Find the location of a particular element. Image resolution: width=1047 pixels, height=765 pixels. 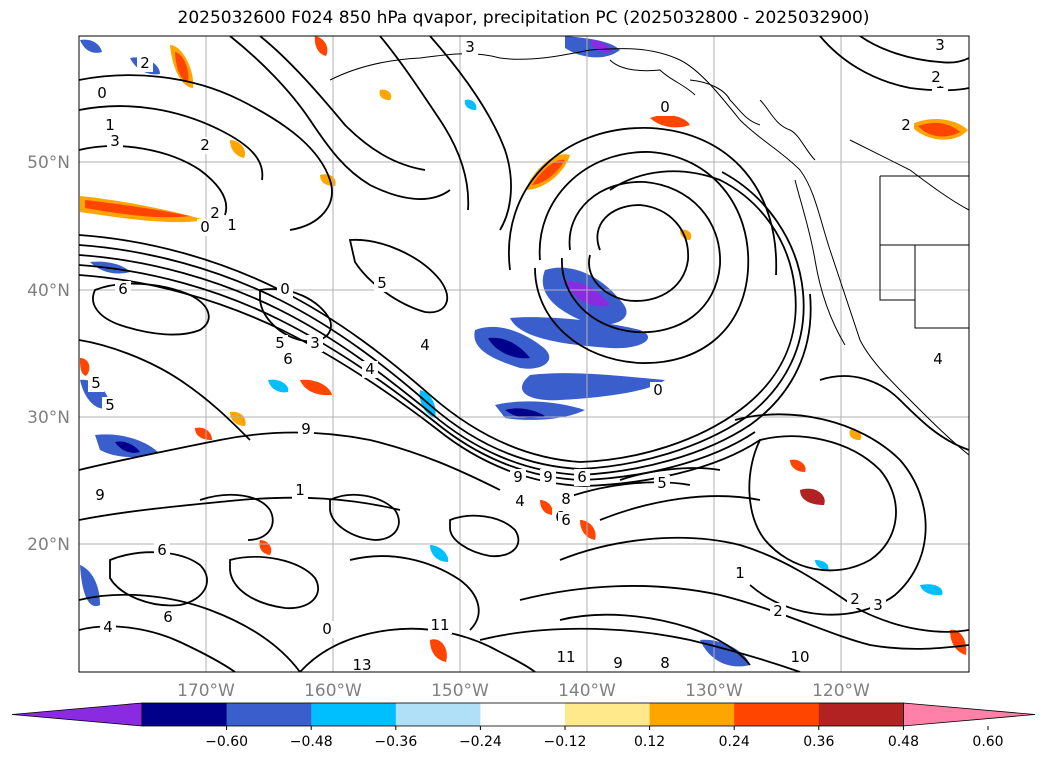

colorbar-tick-label: −0.36 is located at coordinates (395, 742).